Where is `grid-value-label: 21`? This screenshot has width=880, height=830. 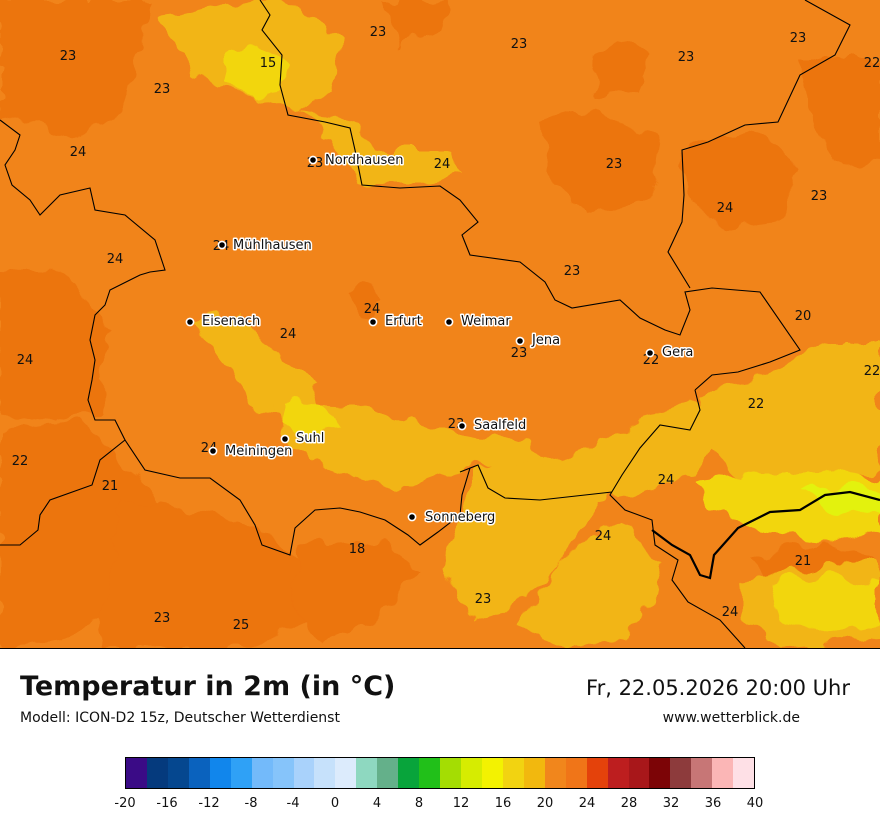
grid-value-label: 21 is located at coordinates (110, 486).